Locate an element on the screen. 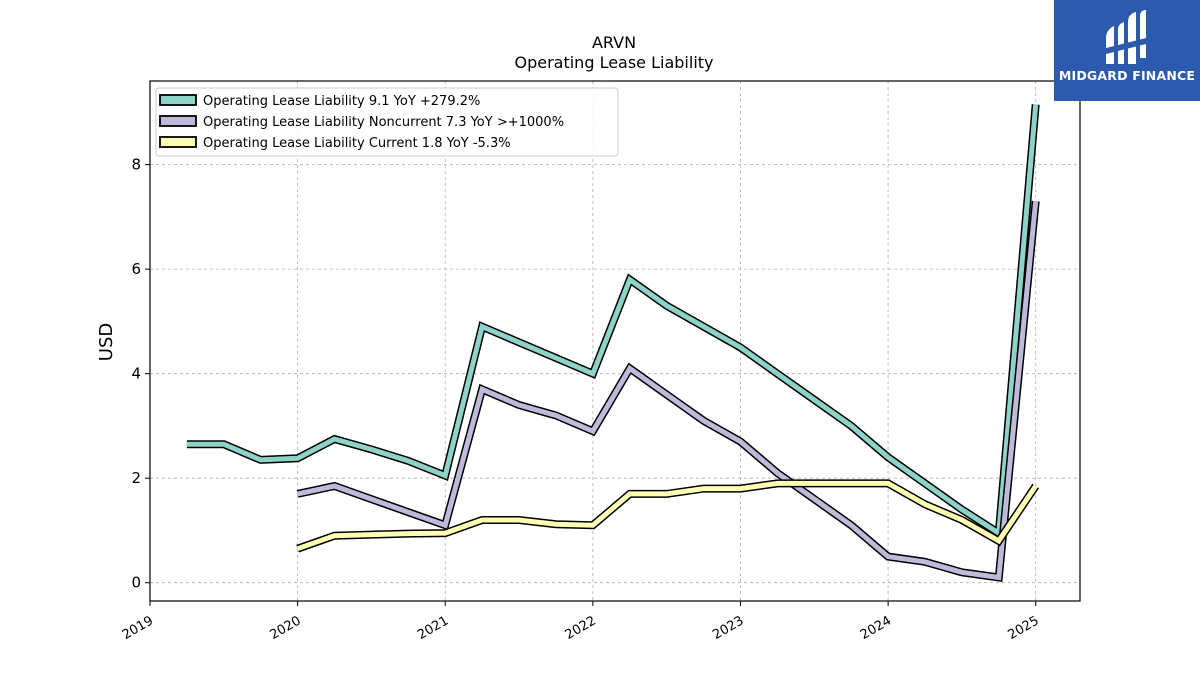 Image resolution: width=1200 pixels, height=675 pixels. chart-subtitle: Operating Lease Liability is located at coordinates (613, 62).